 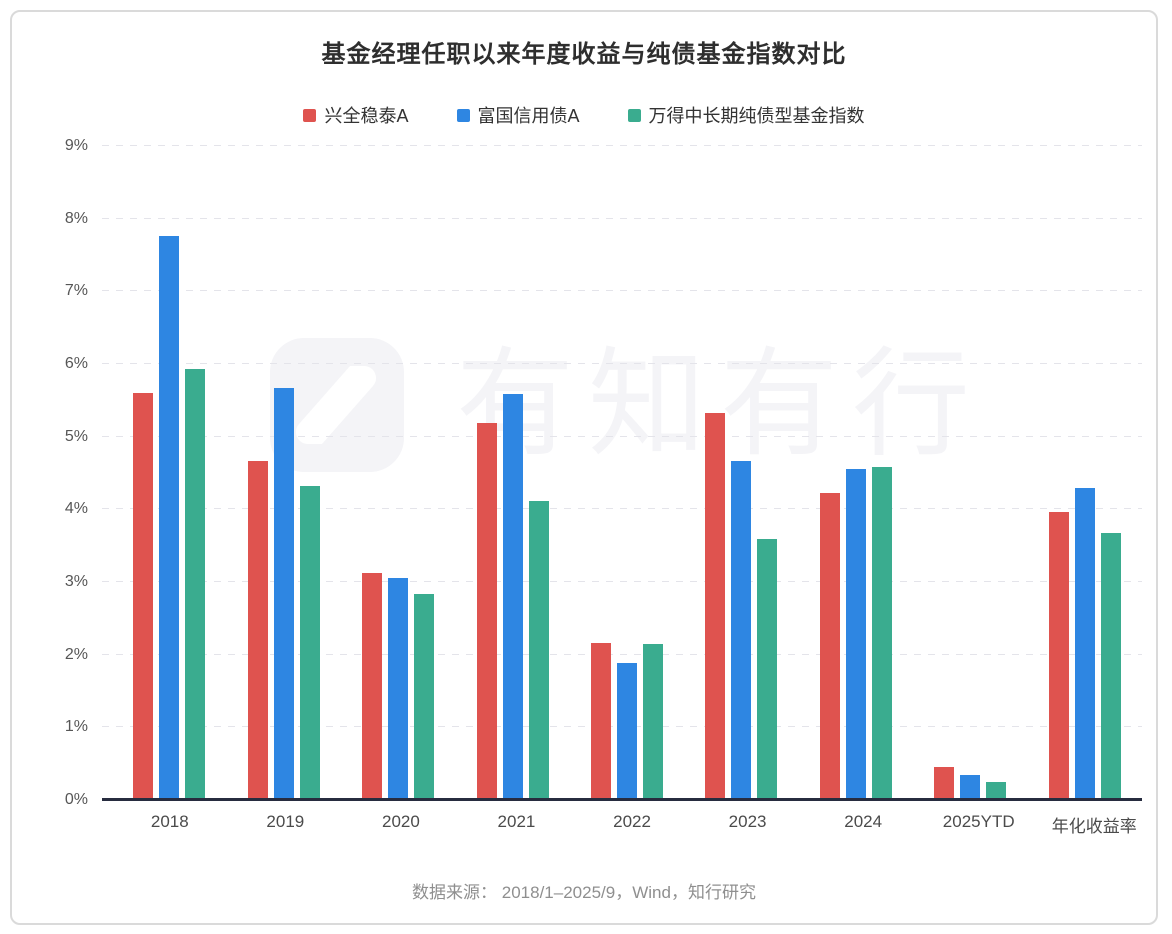 What do you see at coordinates (76, 218) in the screenshot?
I see `y-axis-tick-label: 8%` at bounding box center [76, 218].